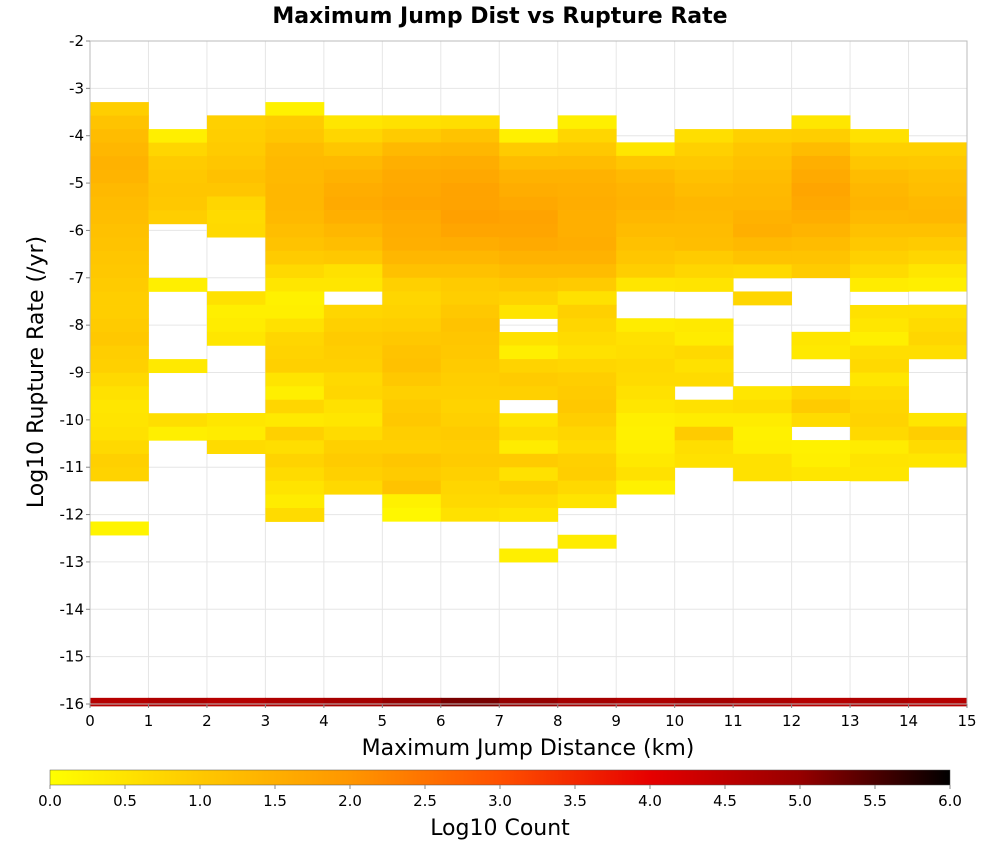  What do you see at coordinates (350, 801) in the screenshot?
I see `colorbar-tick-label: 2.0` at bounding box center [350, 801].